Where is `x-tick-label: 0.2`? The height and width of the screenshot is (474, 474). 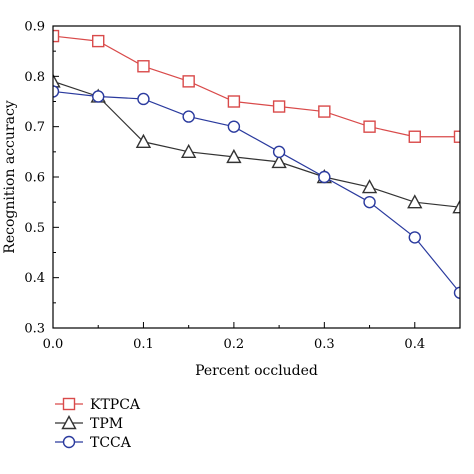 x-tick-label: 0.2 is located at coordinates (234, 344).